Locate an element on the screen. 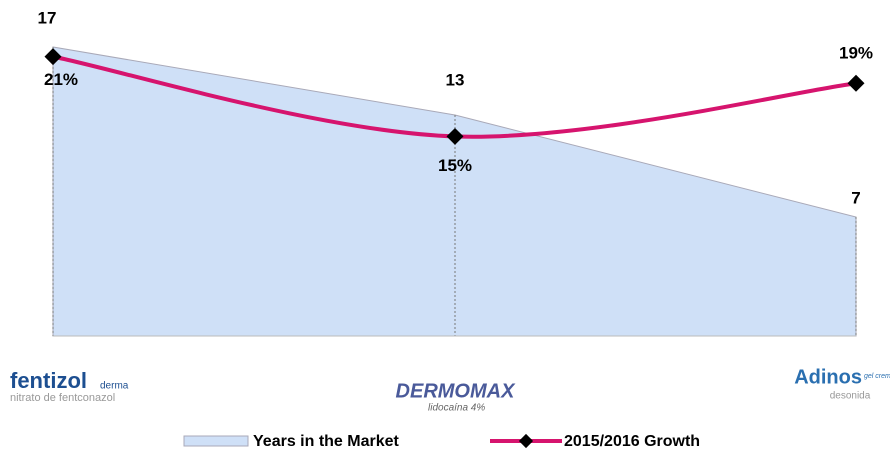  category-sub: lidocaína 4% is located at coordinates (456, 408).